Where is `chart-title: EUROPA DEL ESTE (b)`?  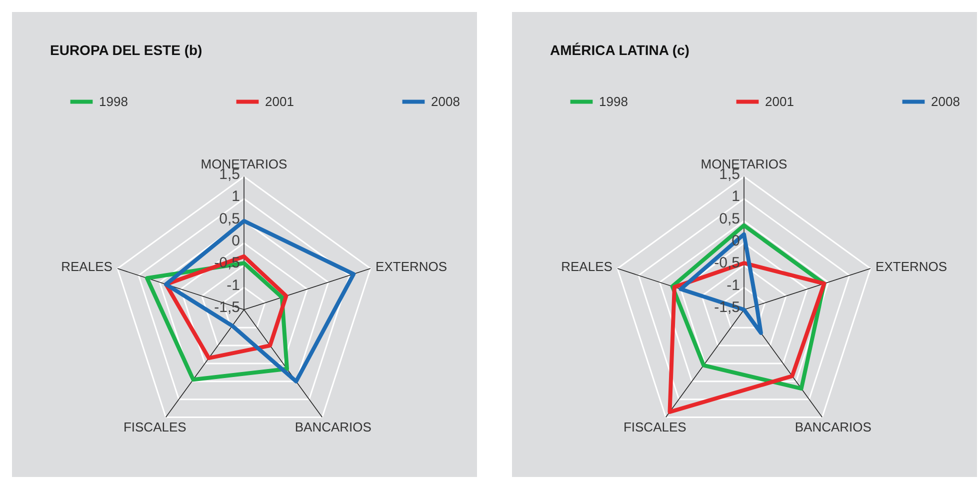
chart-title: EUROPA DEL ESTE (b) is located at coordinates (126, 50).